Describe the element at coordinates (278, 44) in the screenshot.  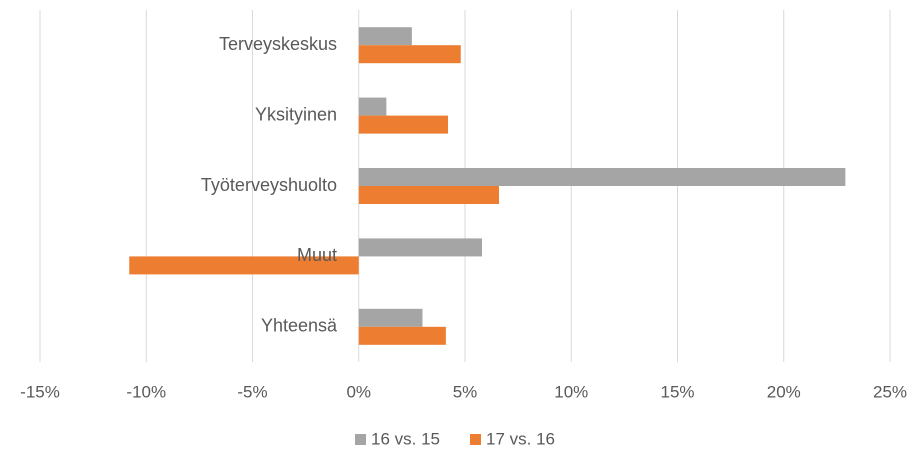
I see `y-tick-label: Terveyskeskus` at that location.